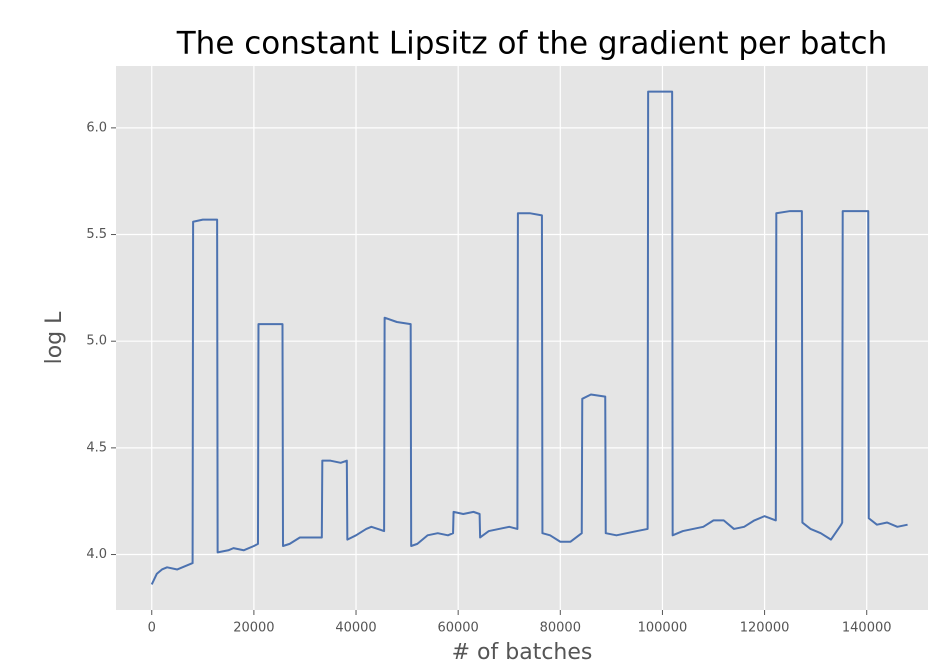  Describe the element at coordinates (355, 628) in the screenshot. I see `x-tick-label: 40000` at that location.